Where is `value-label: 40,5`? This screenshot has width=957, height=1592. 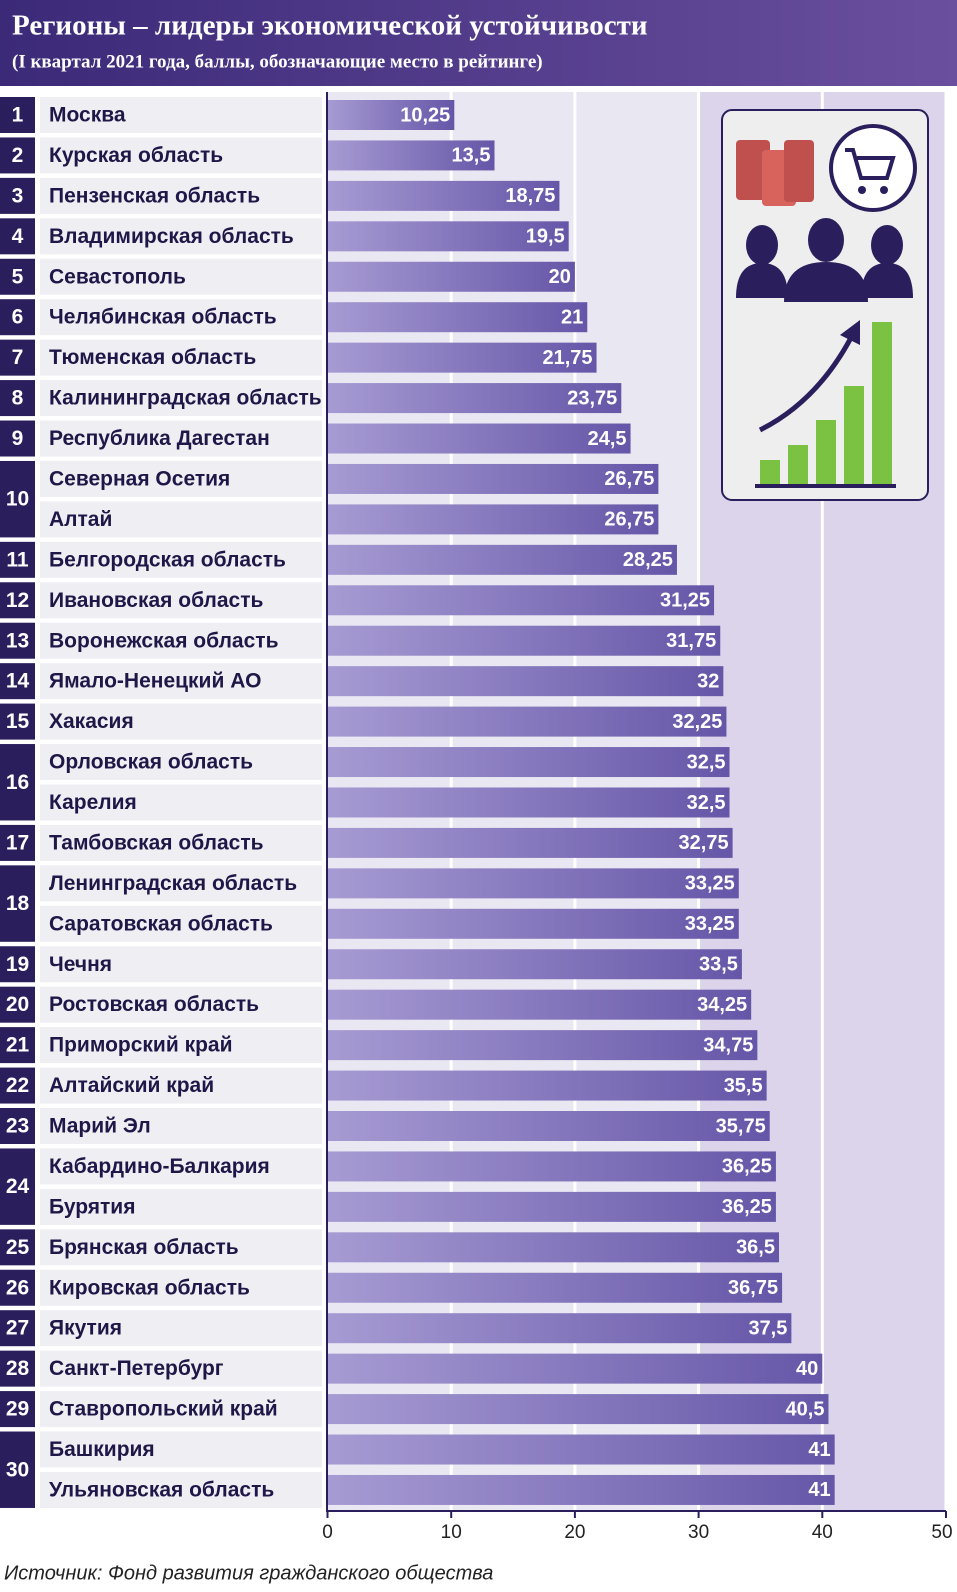 value-label: 40,5 is located at coordinates (805, 1409).